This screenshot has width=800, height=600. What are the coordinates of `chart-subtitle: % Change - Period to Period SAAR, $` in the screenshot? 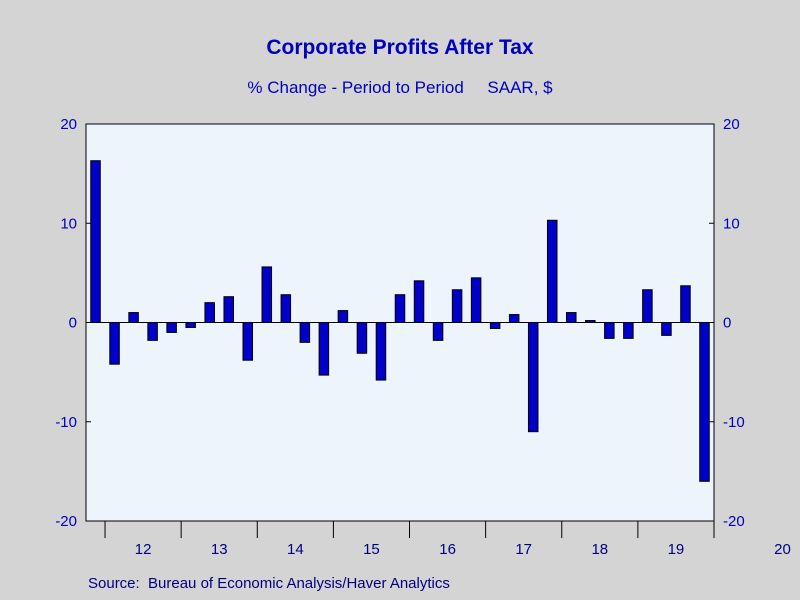 It's located at (400, 87).